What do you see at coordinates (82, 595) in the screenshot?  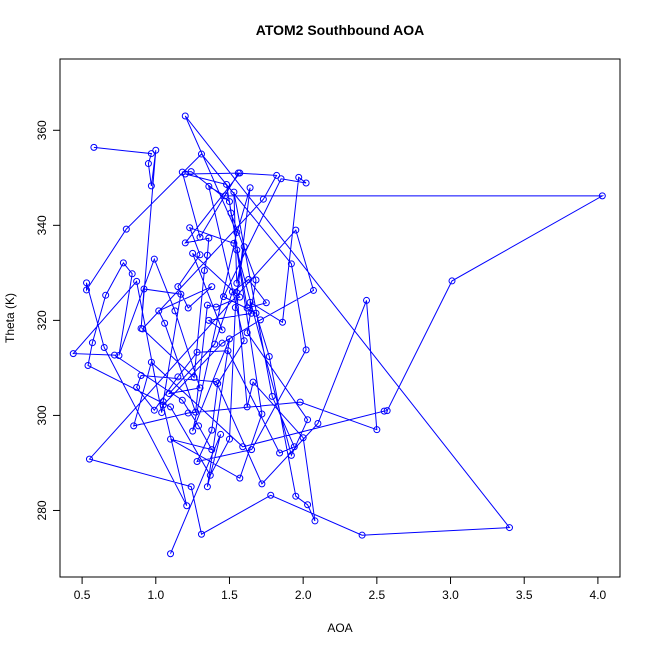 I see `x-tick-label: 0.5` at bounding box center [82, 595].